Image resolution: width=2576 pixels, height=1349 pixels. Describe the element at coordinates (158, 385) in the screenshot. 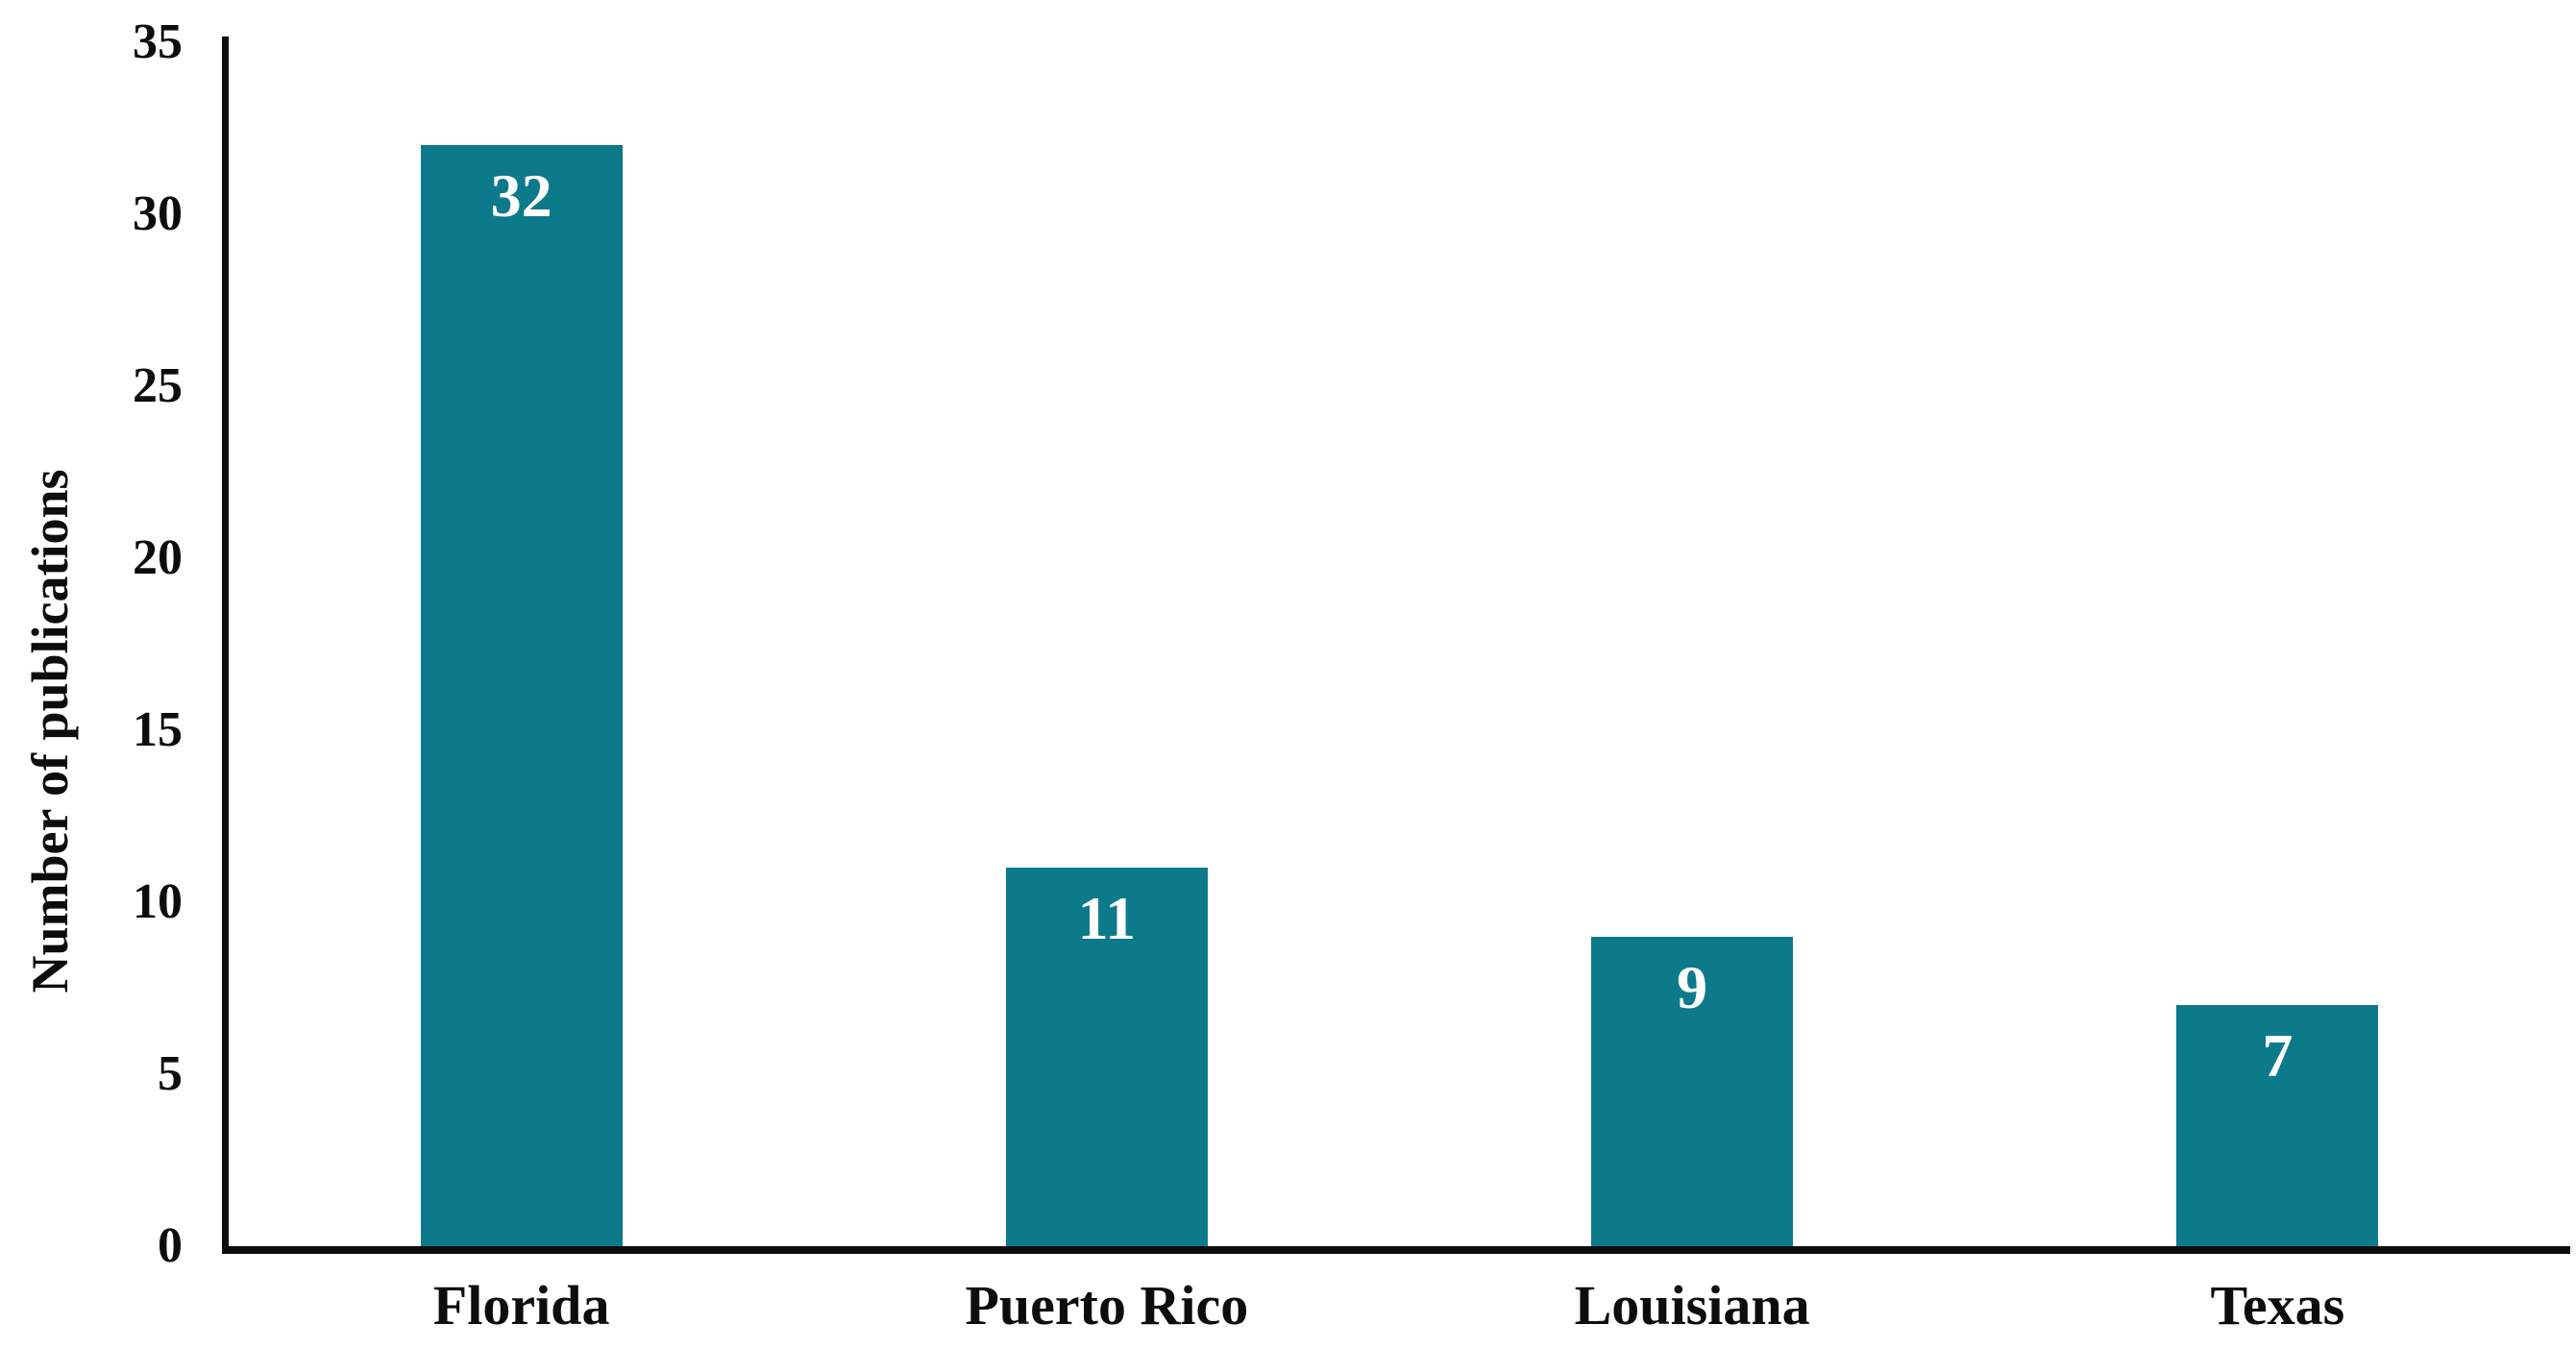

I see `y-tick-label: 25` at that location.